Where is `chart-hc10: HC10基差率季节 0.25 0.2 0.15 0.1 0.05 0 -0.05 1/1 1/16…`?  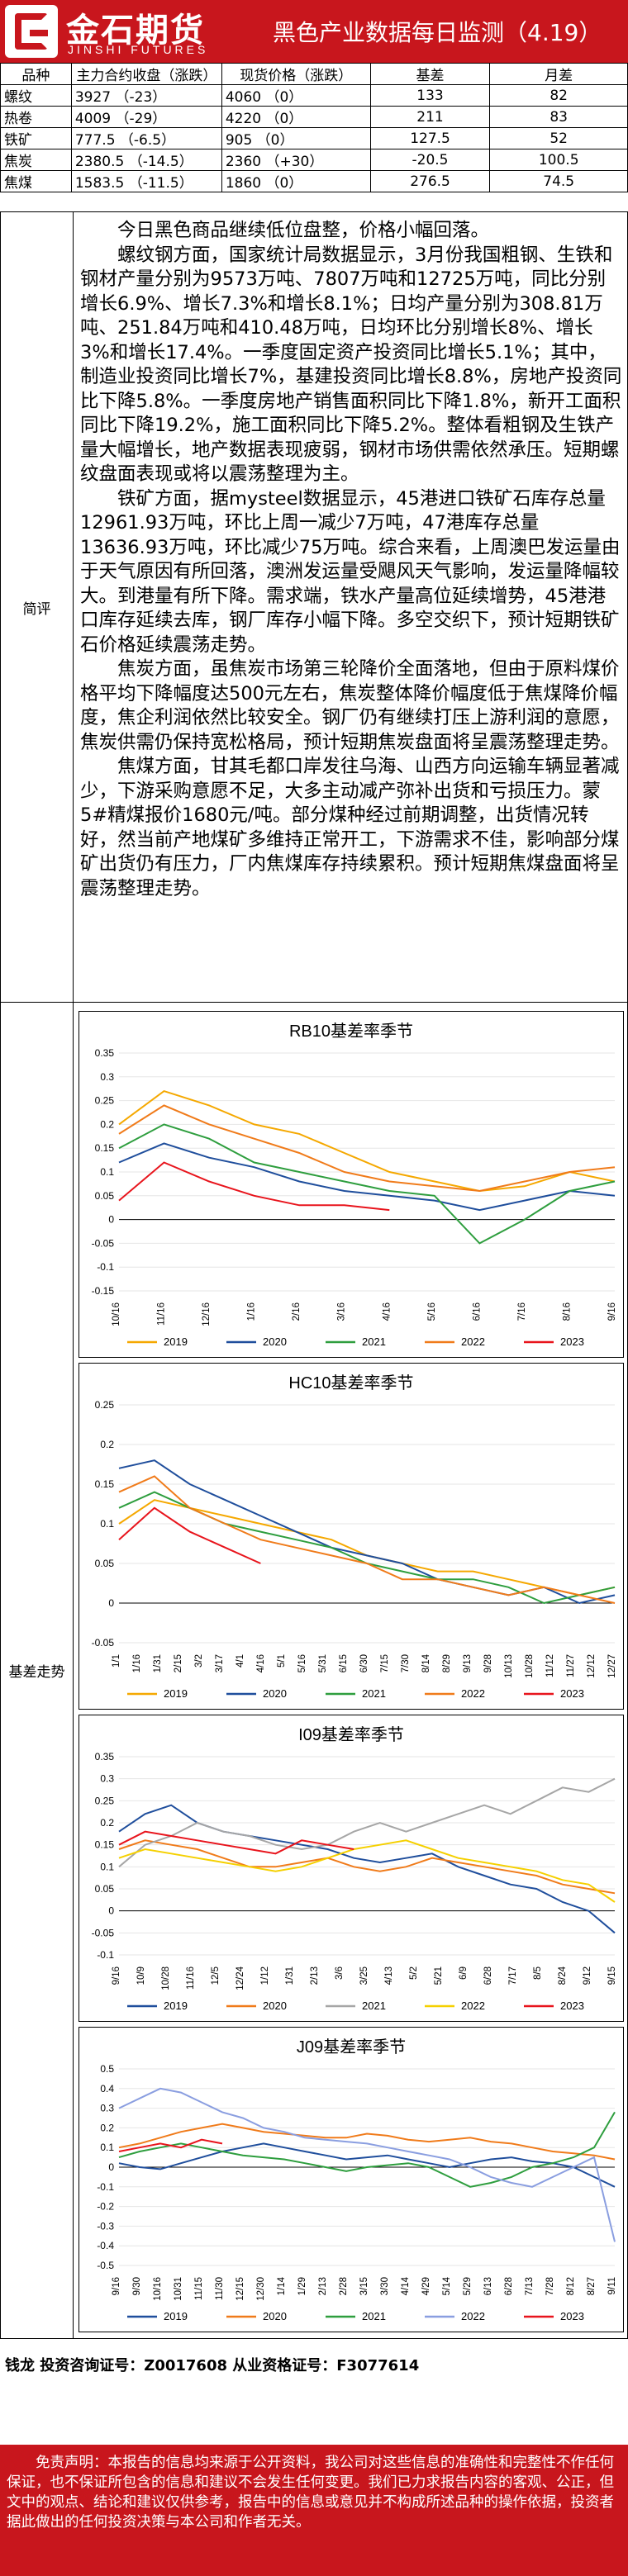 chart-hc10: HC10基差率季节 0.25 0.2 0.15 0.1 0.05 0 -0.05 1/1 1/16… is located at coordinates (351, 1536).